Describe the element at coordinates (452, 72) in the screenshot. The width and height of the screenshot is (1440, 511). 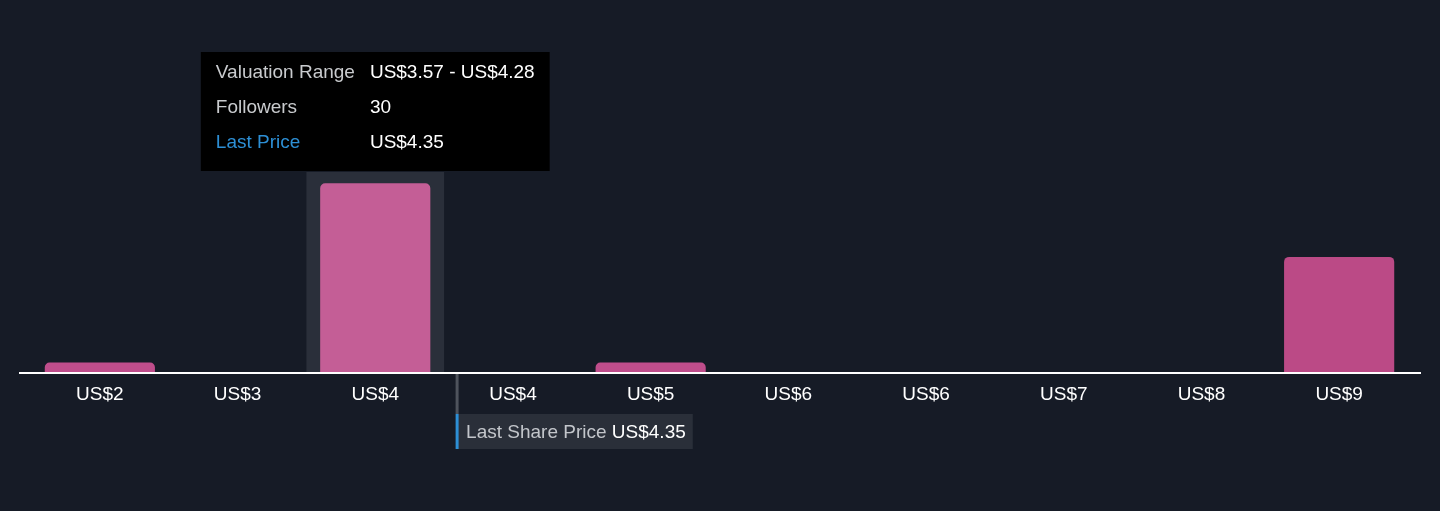
I see `text: US$3.57 - US$4.28` at that location.